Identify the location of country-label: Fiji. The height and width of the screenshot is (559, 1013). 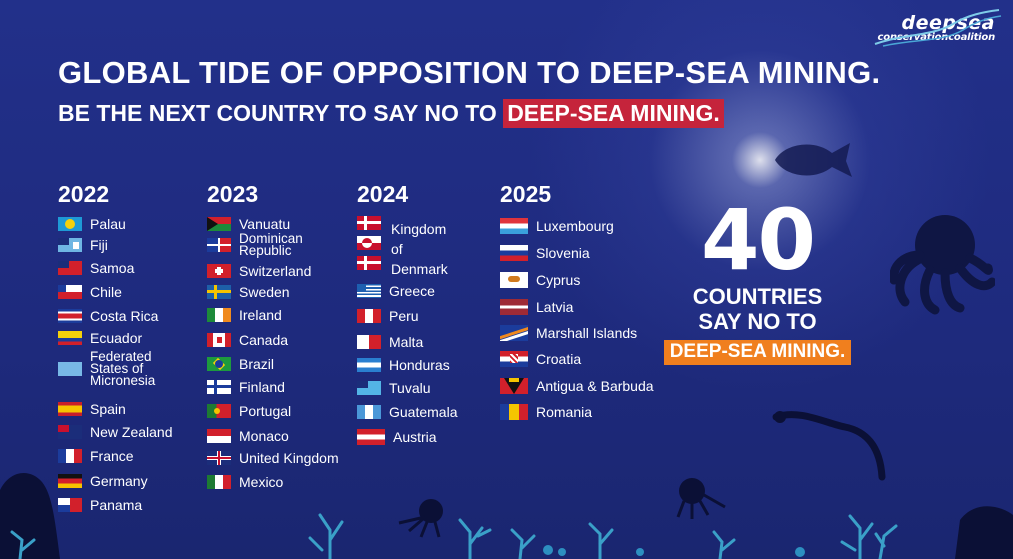
(99, 245).